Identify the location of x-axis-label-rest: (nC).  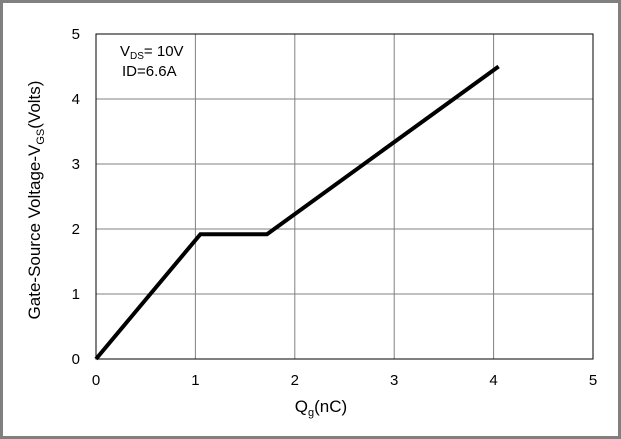
(330, 406).